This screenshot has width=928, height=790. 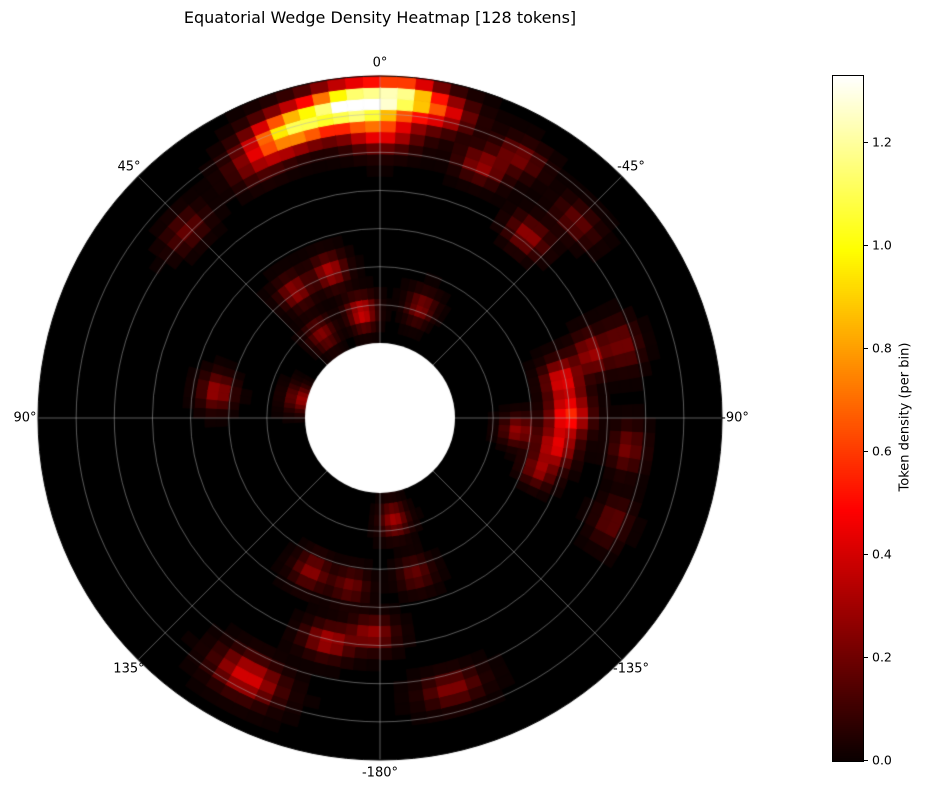 I want to click on colorbar: 0.0 0.2 0.4 0.6 0.8 1.0 1.2, so click(x=862, y=421).